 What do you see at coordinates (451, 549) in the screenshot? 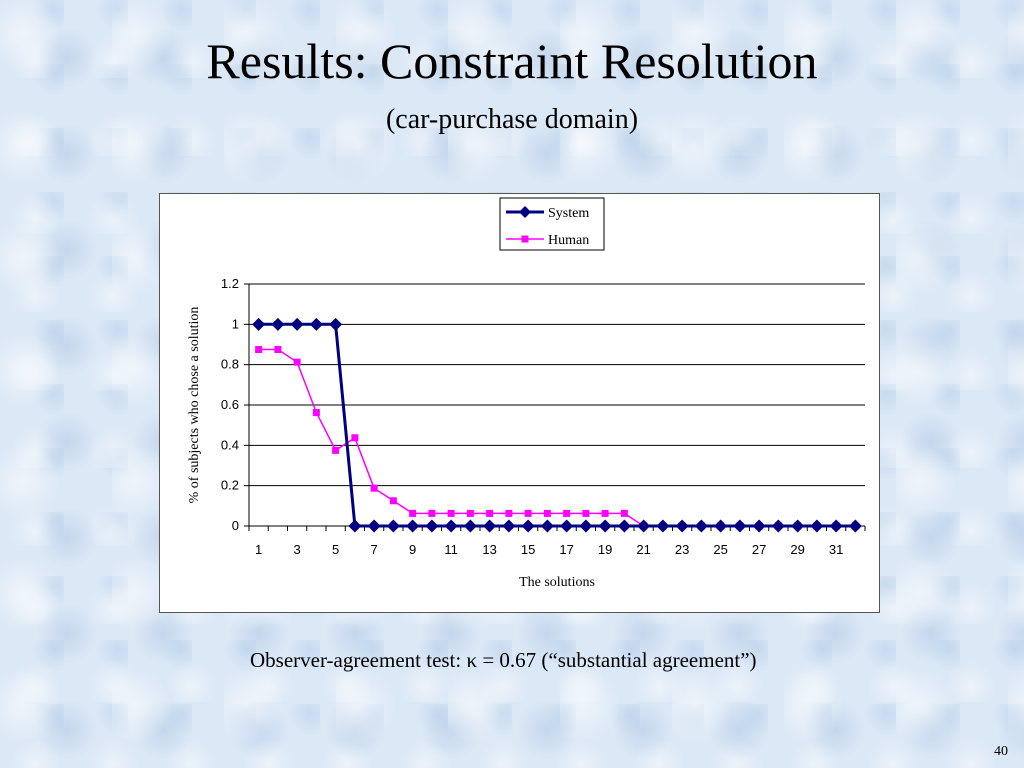
I see `x-tick-label: 11` at bounding box center [451, 549].